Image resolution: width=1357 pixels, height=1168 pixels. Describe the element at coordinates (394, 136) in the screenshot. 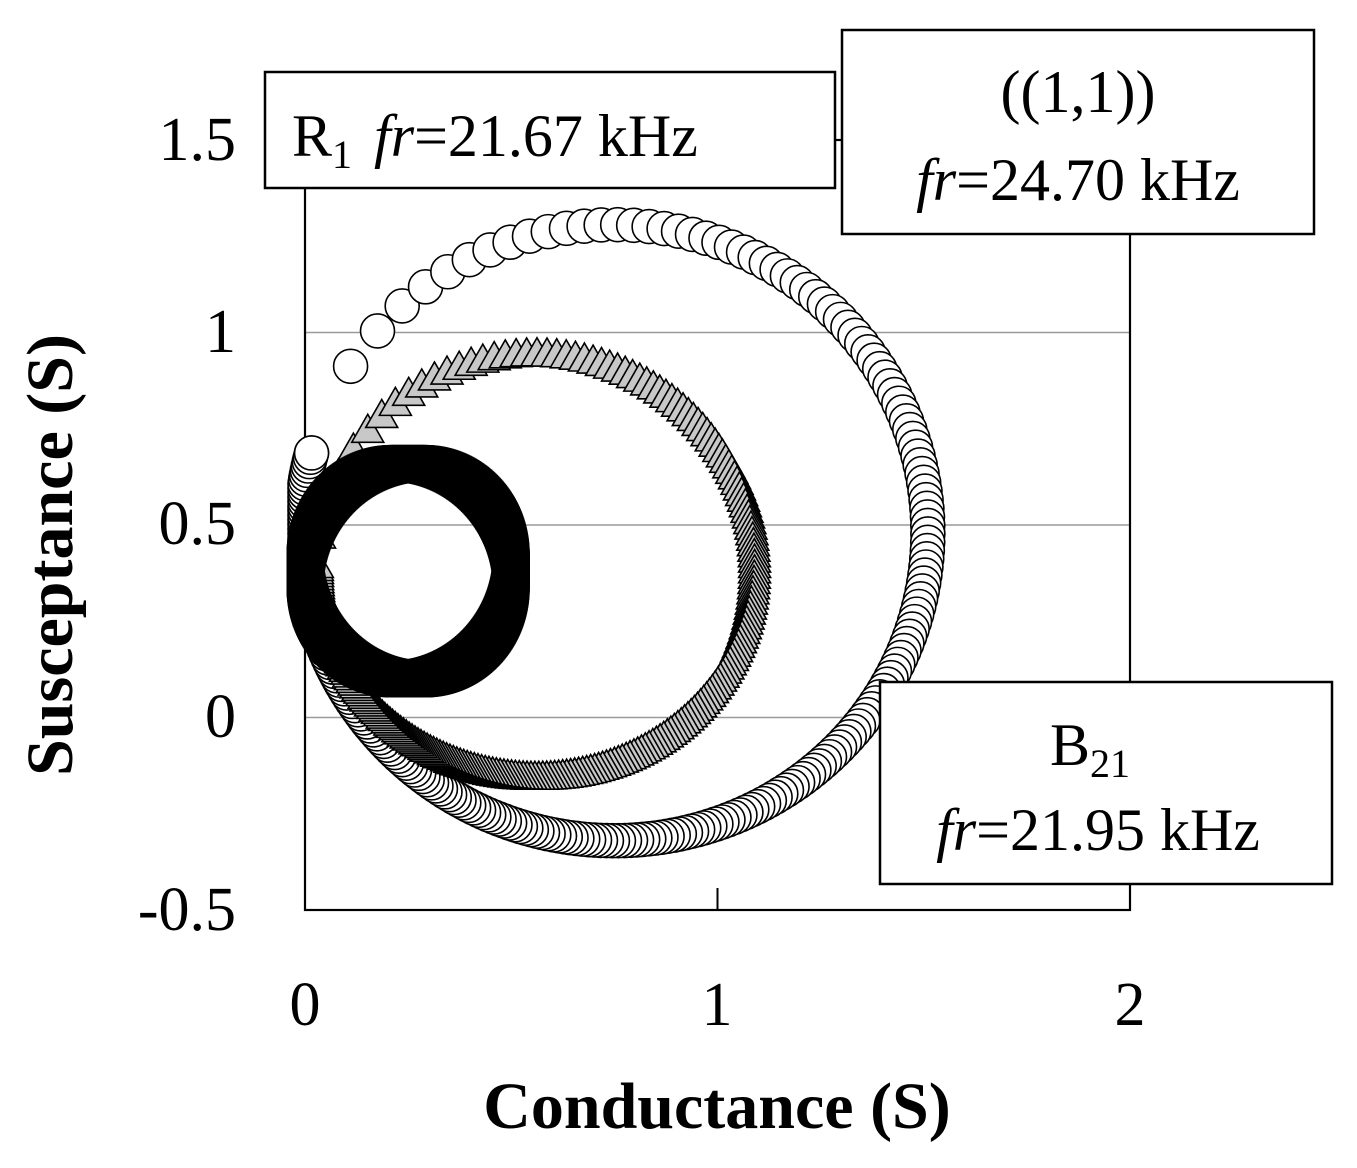

I see `annotation-r1-fr: fr` at that location.